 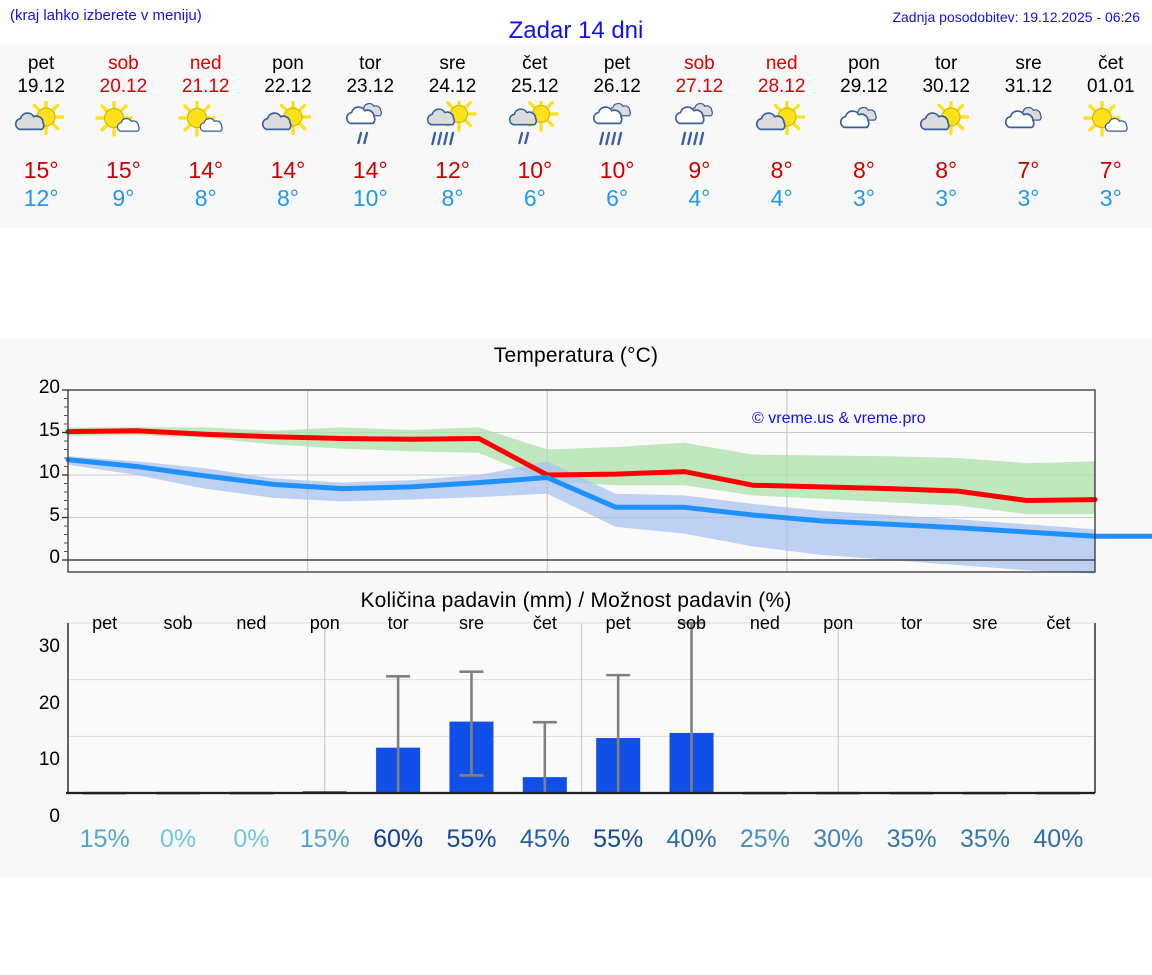 What do you see at coordinates (106, 15) in the screenshot?
I see `location-menu-note: (kraj lahko izberete v meniju)` at bounding box center [106, 15].